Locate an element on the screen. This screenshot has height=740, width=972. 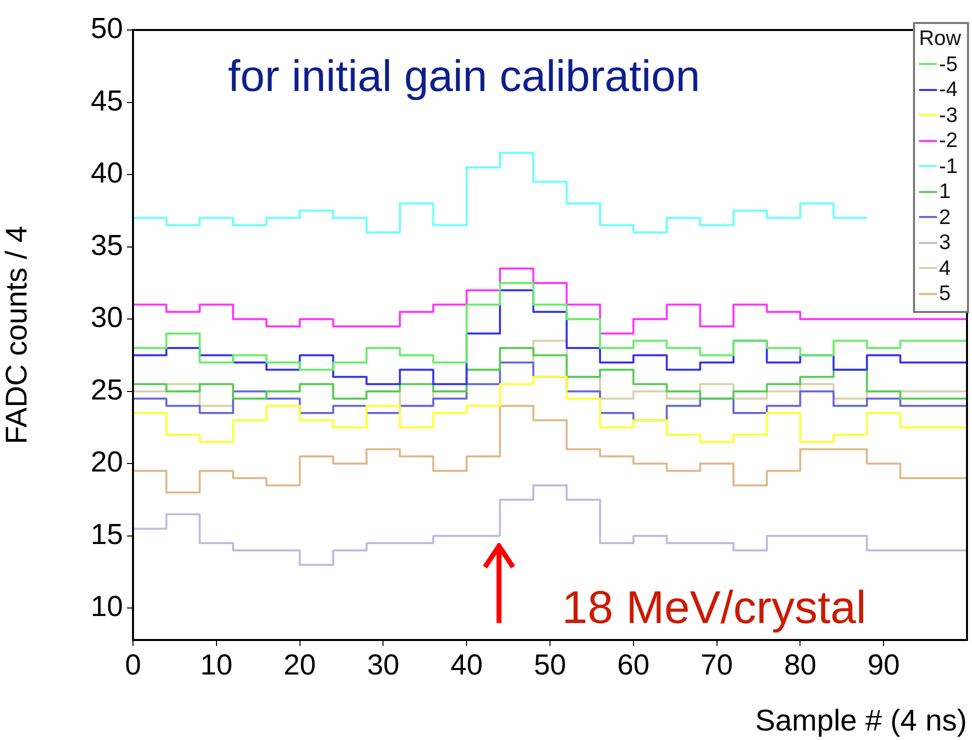
annotation: for initial gain calibration is located at coordinates (464, 77).